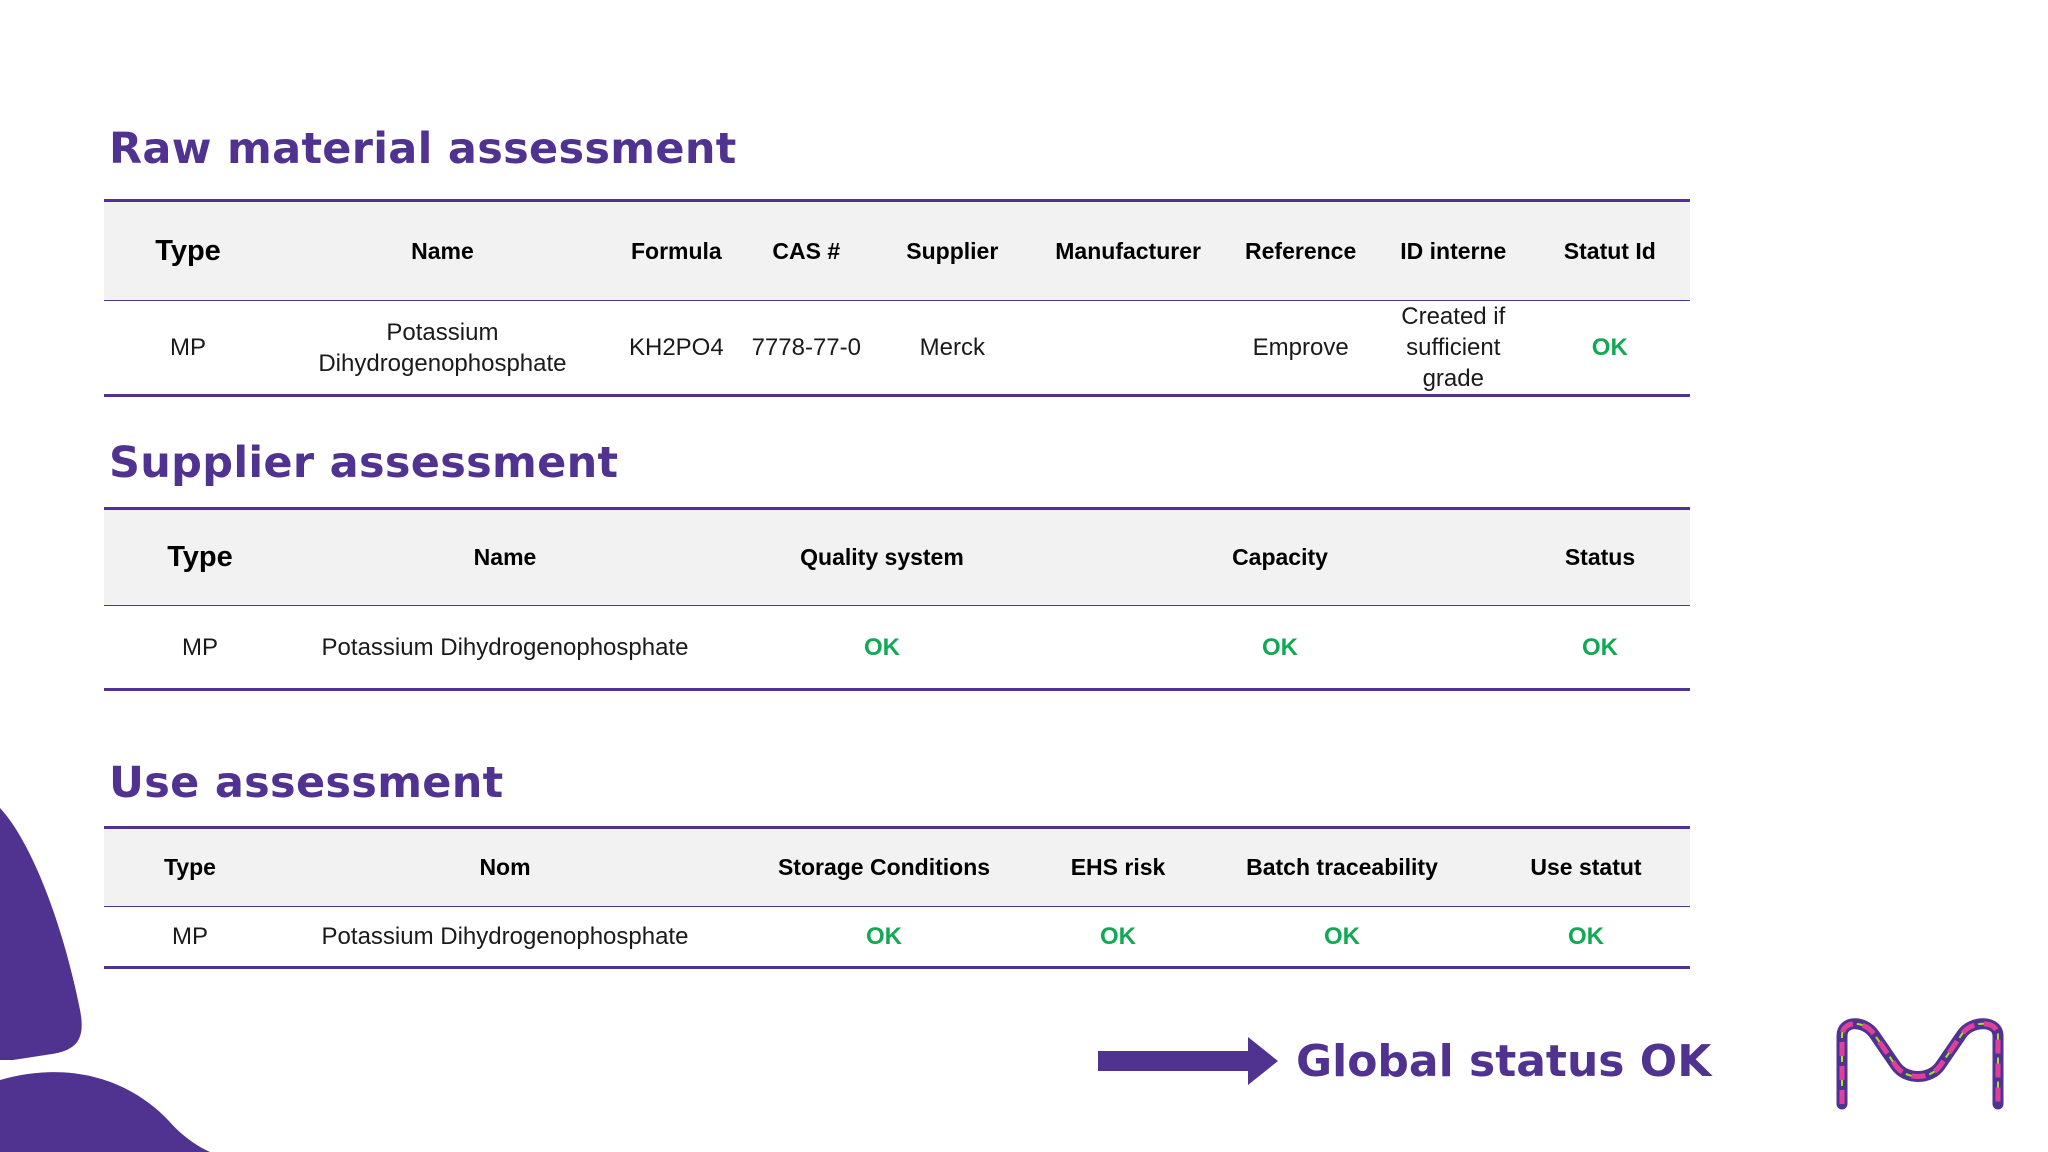 Image resolution: width=2048 pixels, height=1152 pixels. What do you see at coordinates (1118, 867) in the screenshot?
I see `col-header-ehs-risk: EHS risk` at bounding box center [1118, 867].